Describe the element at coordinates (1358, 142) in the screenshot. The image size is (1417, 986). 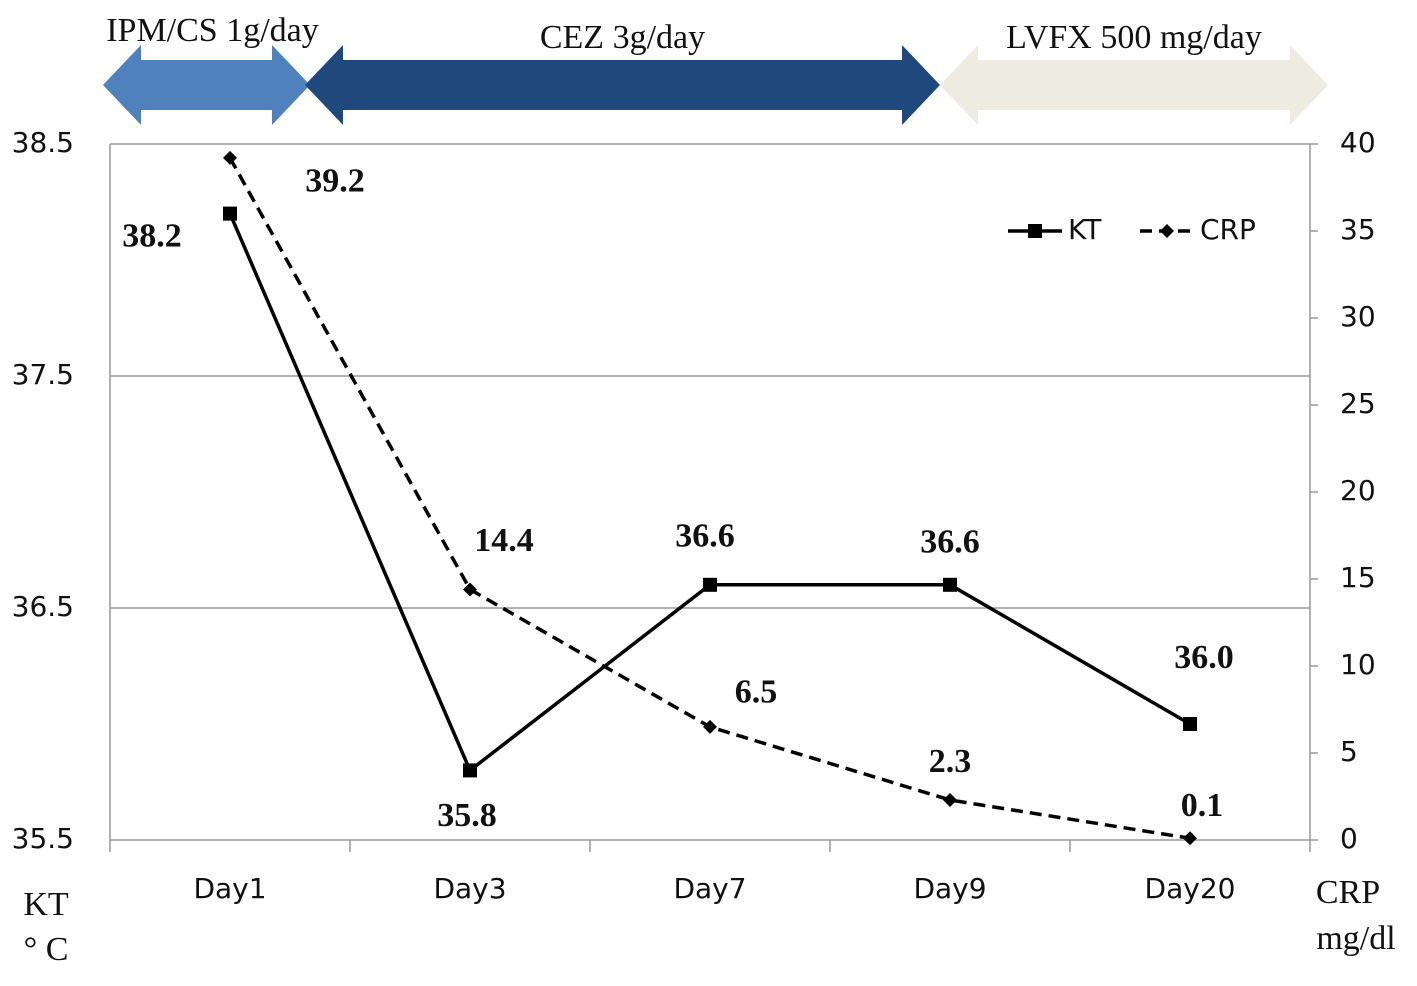
I see `y2-tick-label: 40` at that location.